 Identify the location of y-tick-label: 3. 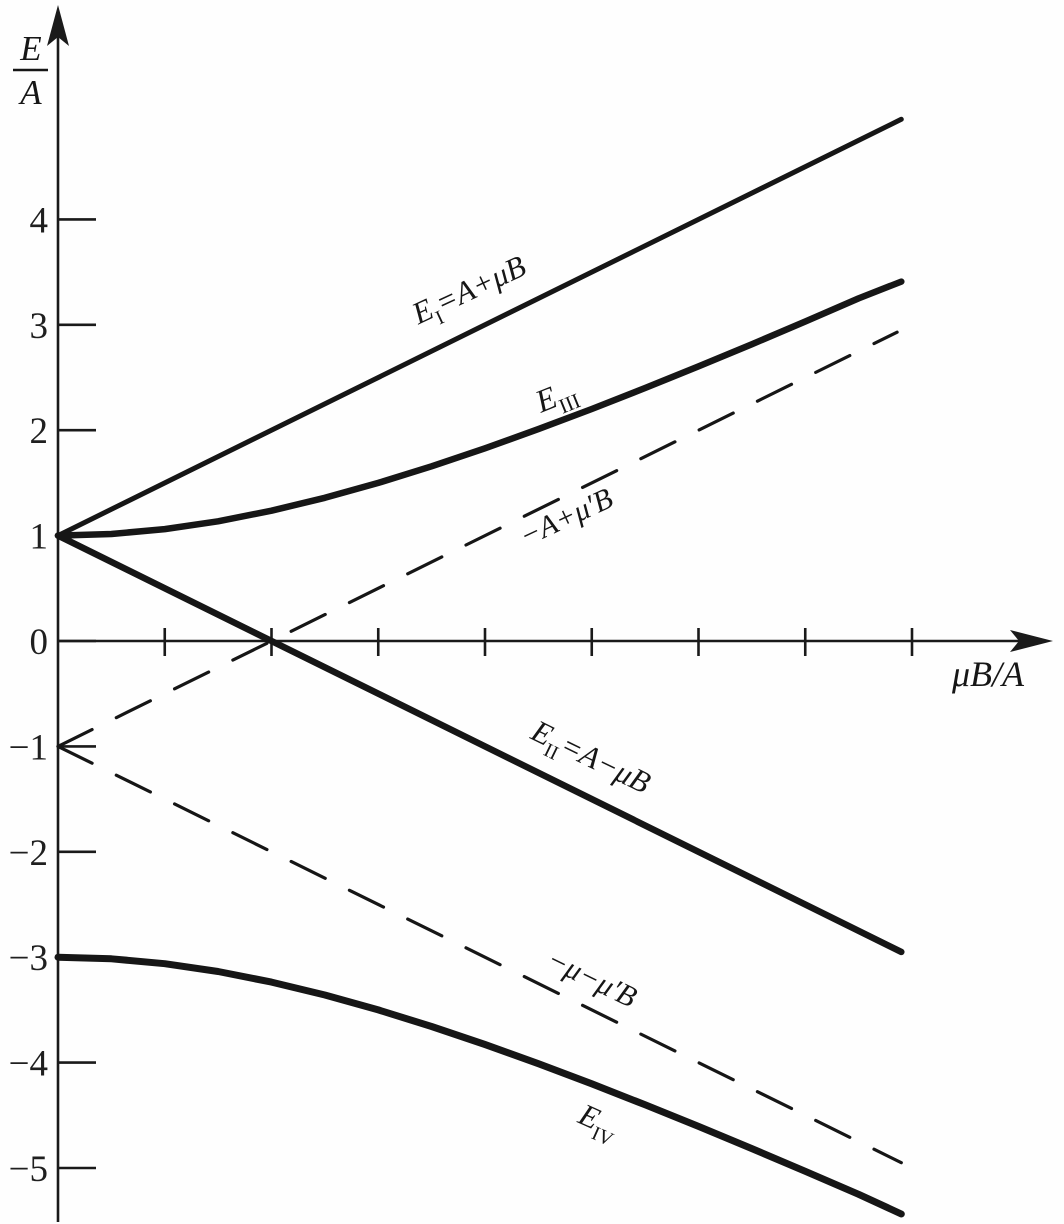
(39, 326).